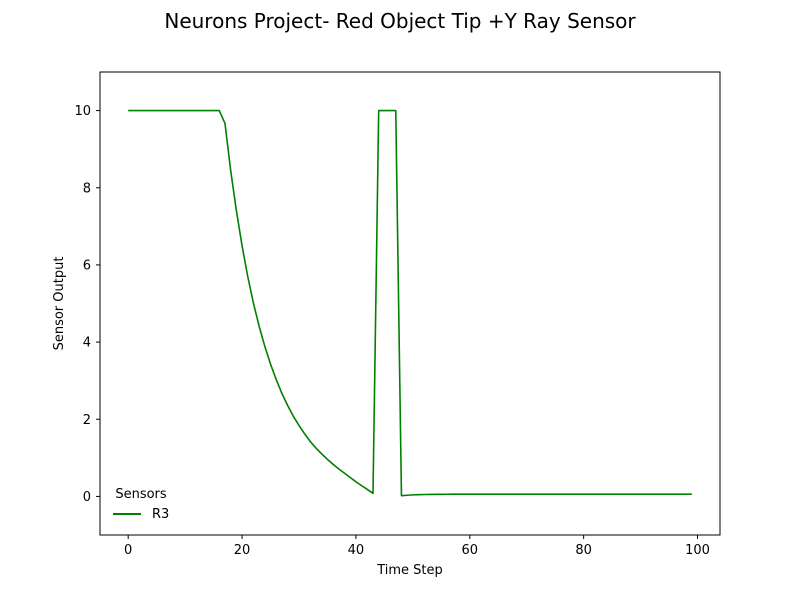 The width and height of the screenshot is (800, 600). Describe the element at coordinates (87, 497) in the screenshot. I see `y-tick-label: 0` at that location.